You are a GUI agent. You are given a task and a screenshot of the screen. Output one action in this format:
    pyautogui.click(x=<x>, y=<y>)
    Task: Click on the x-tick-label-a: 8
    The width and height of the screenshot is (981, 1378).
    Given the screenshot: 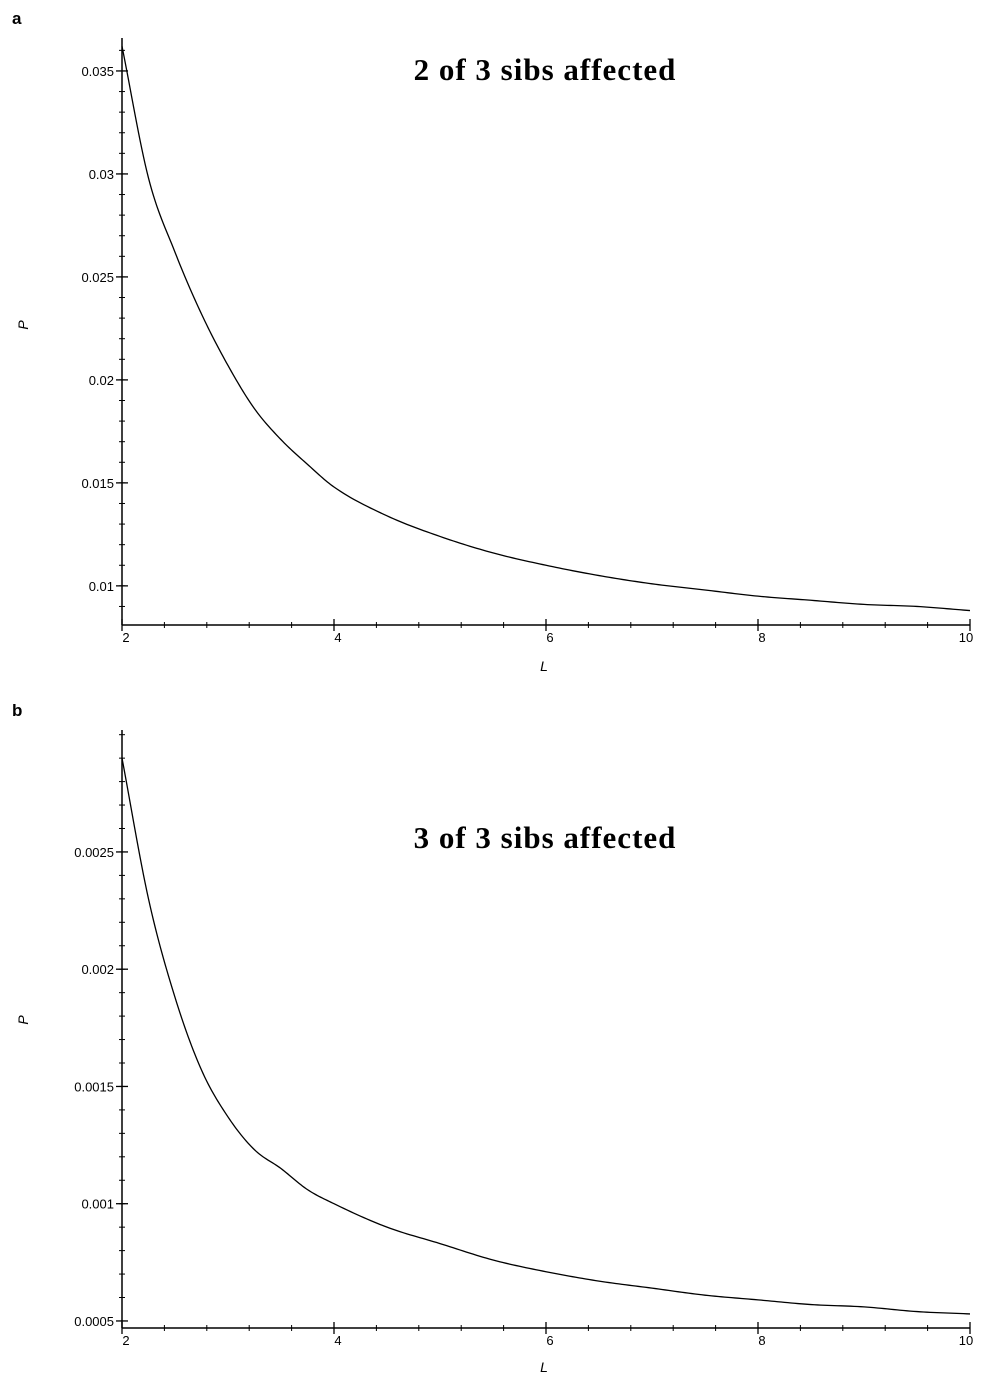 What is the action you would take?
    pyautogui.click(x=761, y=637)
    